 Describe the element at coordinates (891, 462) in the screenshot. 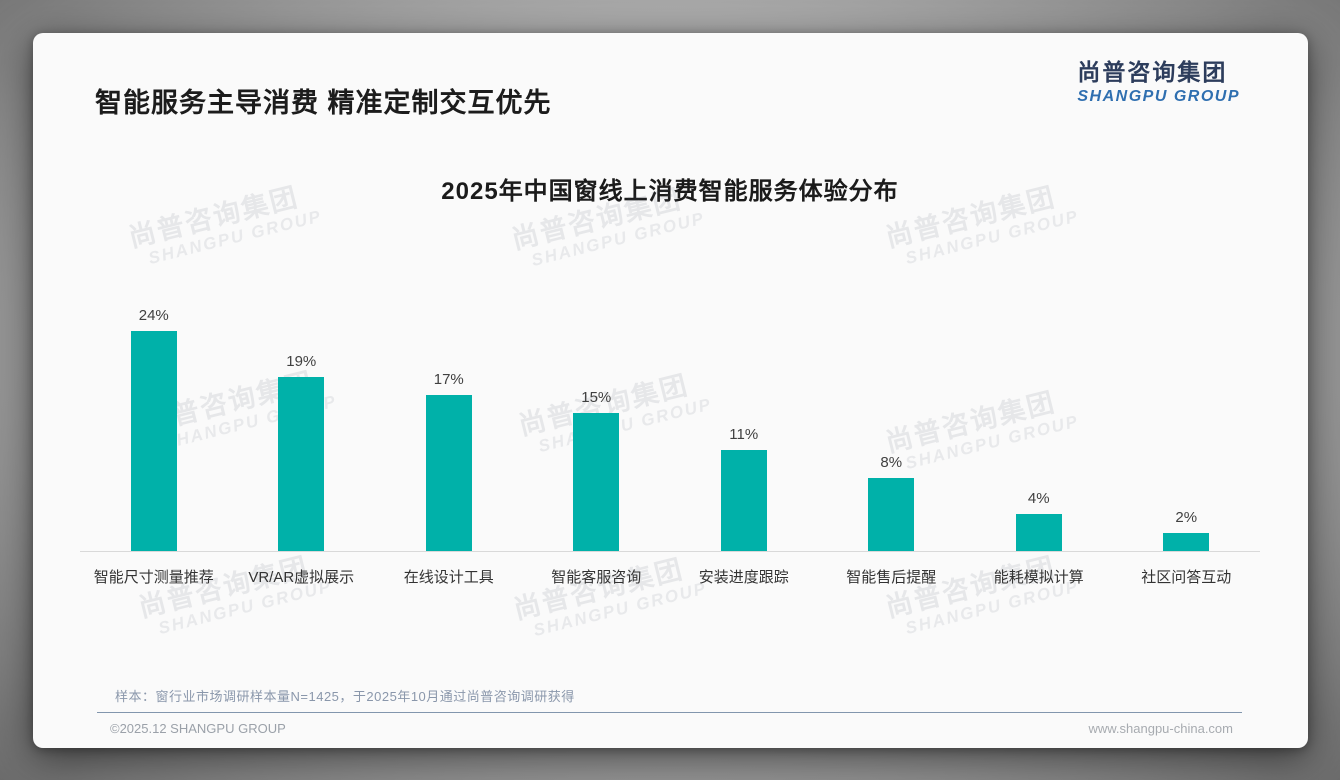

I see `bar-value-label: 8%` at that location.